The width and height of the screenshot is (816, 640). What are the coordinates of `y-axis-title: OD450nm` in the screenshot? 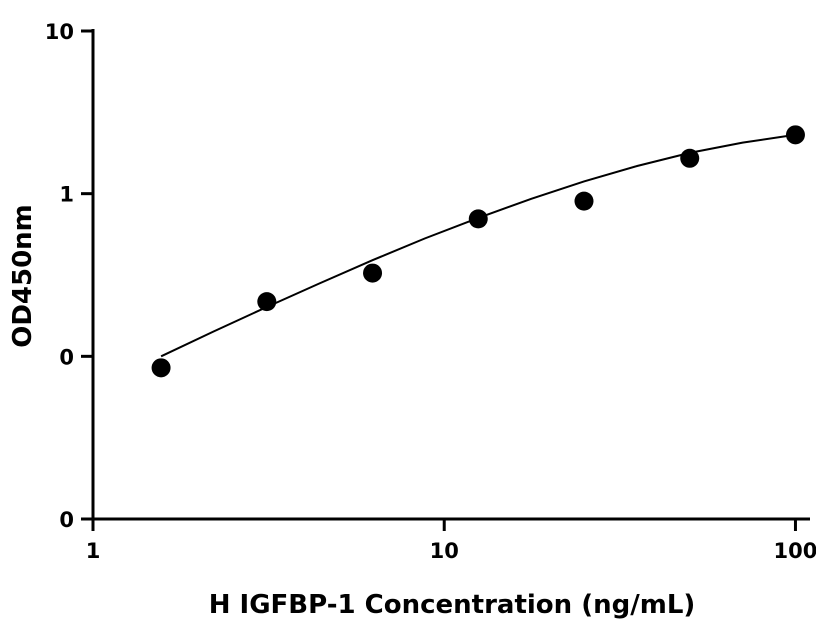 It's located at (23, 276).